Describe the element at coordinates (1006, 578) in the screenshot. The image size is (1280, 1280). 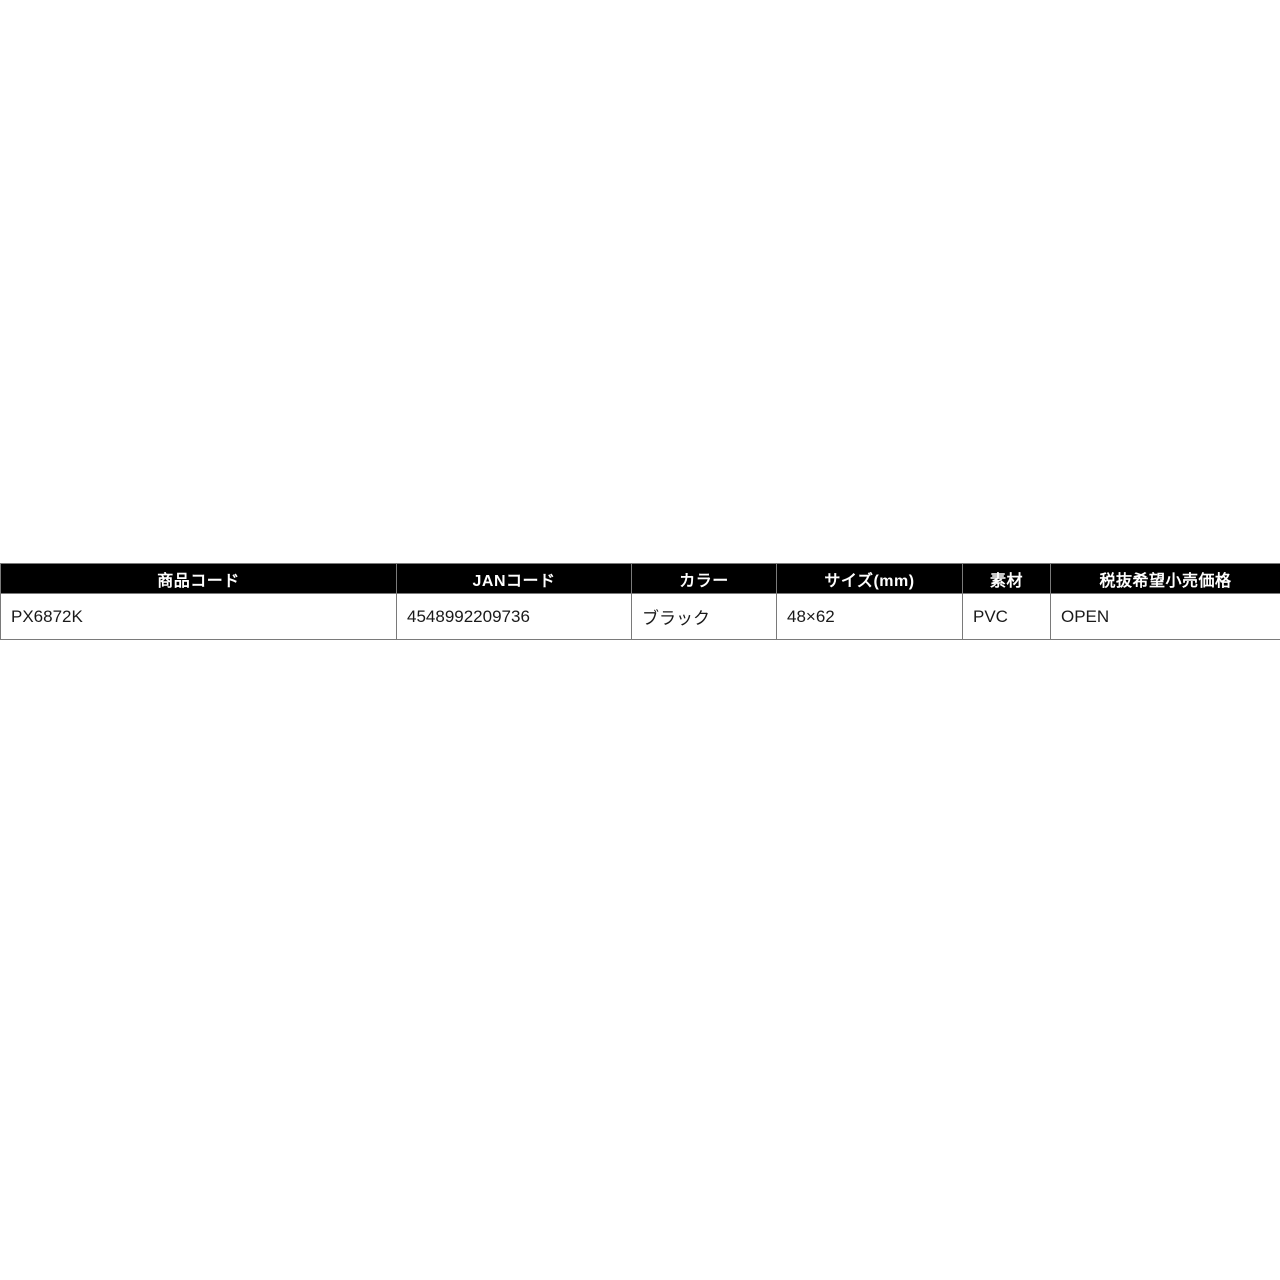
I see `column-header-material: 素材` at that location.